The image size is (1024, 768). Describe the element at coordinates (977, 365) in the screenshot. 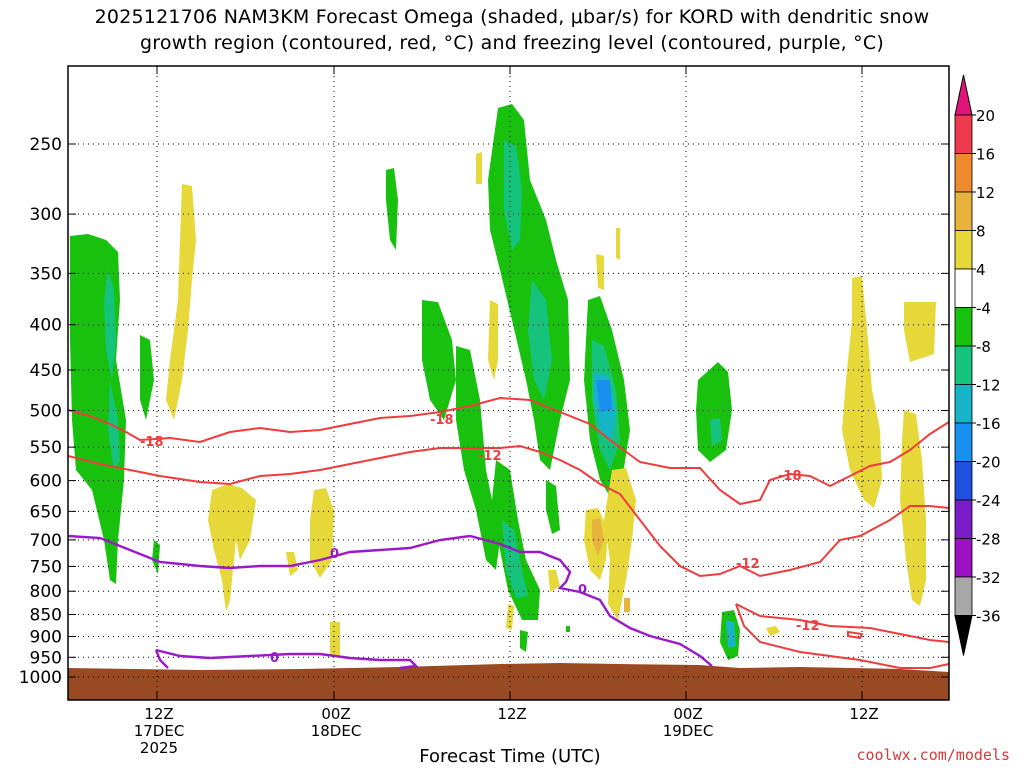

I see `colorbar: 20 16 12 8 4 -4 -8 -12 -16 -20 -24 -28 -32 -36` at that location.